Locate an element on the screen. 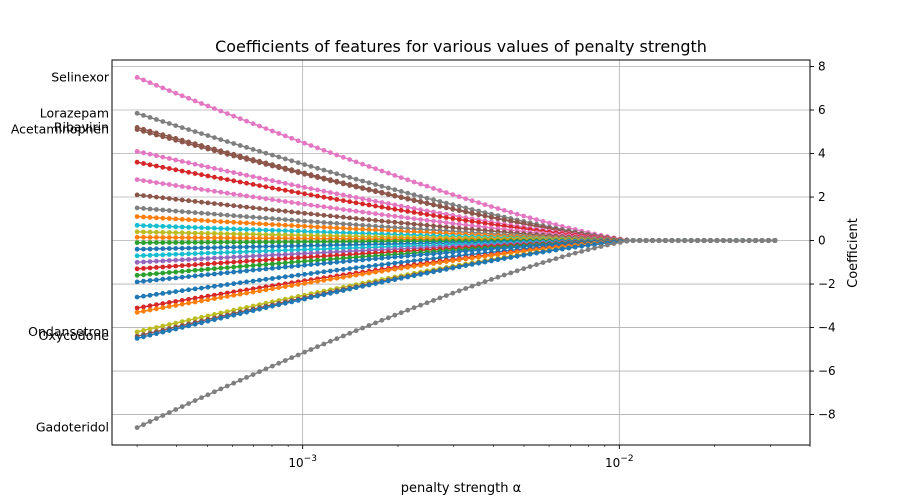  series-label: Oxycodone is located at coordinates (74, 335).